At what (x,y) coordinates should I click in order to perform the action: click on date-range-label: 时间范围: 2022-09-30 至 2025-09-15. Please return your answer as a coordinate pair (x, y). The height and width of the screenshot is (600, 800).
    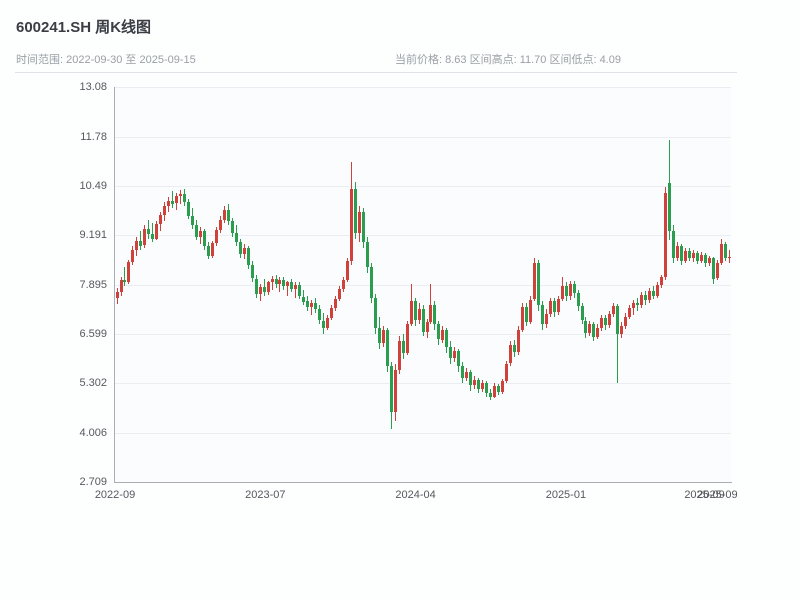
    Looking at the image, I should click on (106, 60).